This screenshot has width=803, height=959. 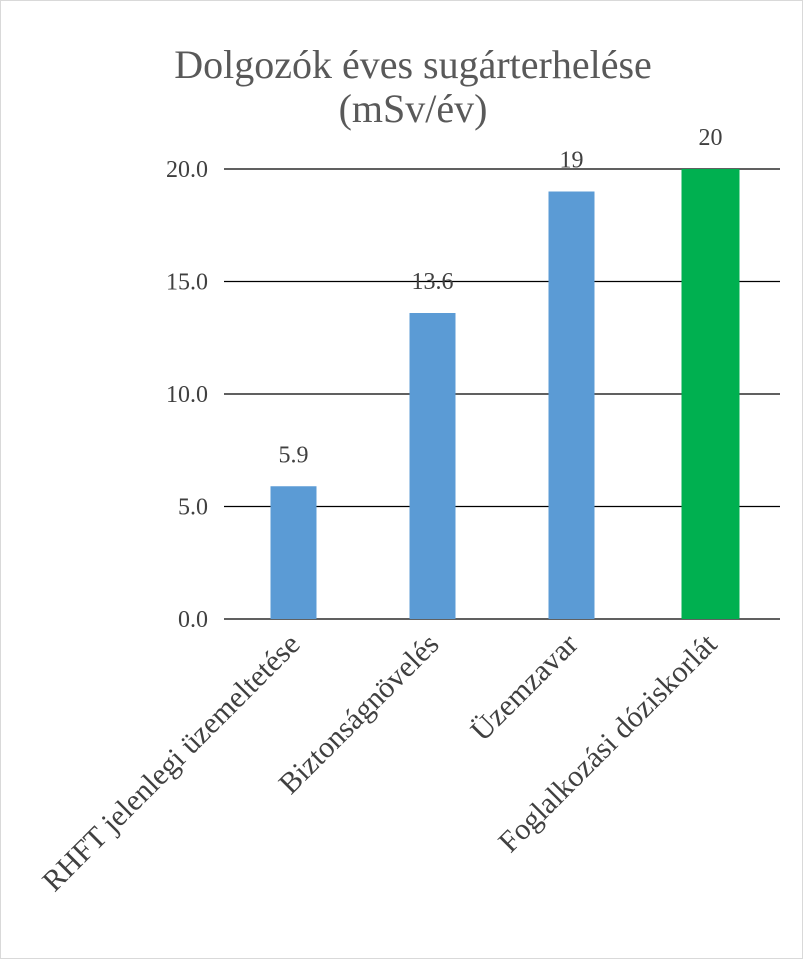 I want to click on data-label: 19, so click(x=572, y=161).